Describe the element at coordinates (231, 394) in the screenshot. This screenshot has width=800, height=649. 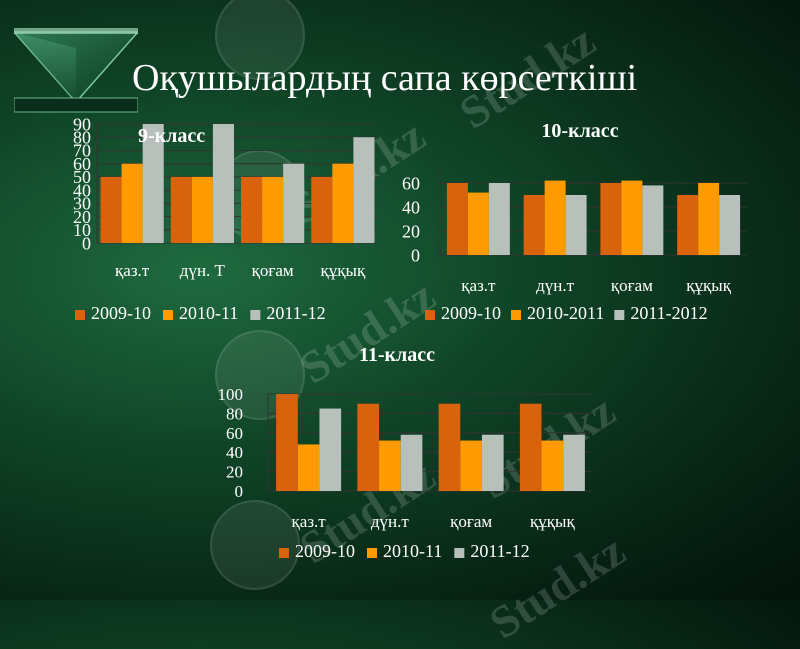
I see `y-tick-label: 100` at that location.